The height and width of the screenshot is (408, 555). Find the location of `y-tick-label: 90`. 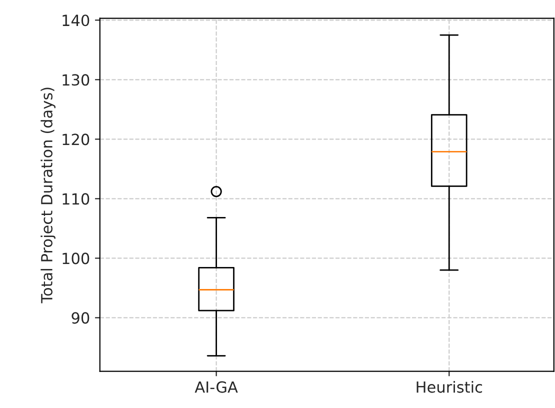

y-tick-label: 90 is located at coordinates (81, 318).